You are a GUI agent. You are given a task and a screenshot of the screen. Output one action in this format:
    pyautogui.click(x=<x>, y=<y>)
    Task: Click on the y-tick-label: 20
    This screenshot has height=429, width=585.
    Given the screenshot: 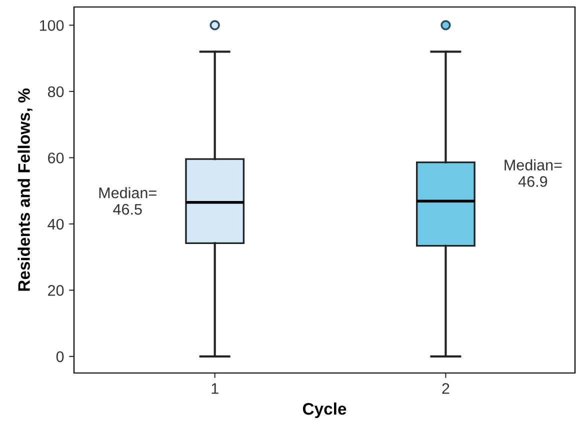 What is the action you would take?
    pyautogui.click(x=56, y=290)
    